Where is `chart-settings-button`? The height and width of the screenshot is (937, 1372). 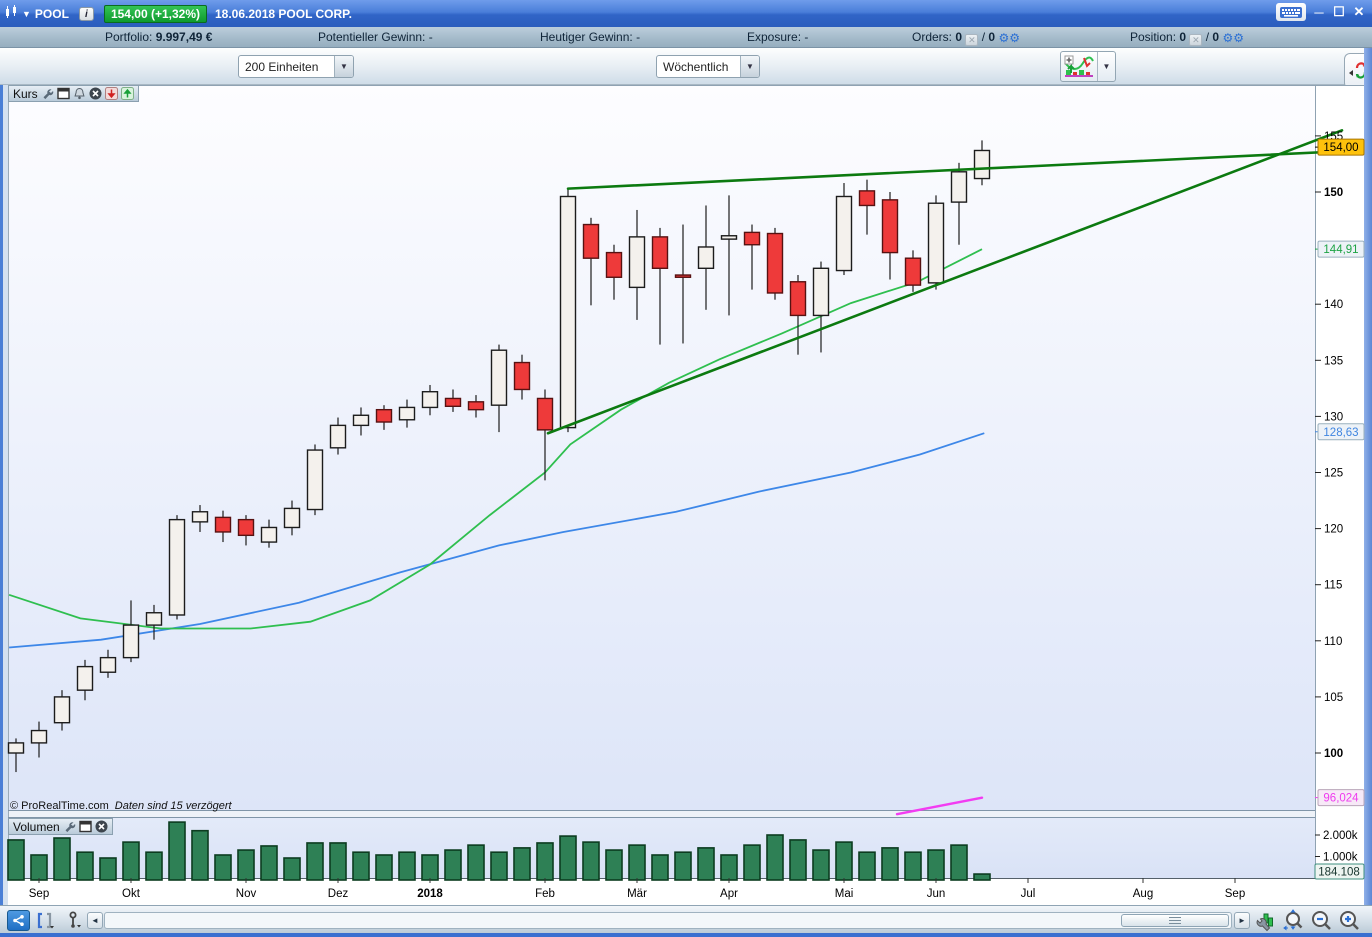 chart-settings-button is located at coordinates (1263, 921).